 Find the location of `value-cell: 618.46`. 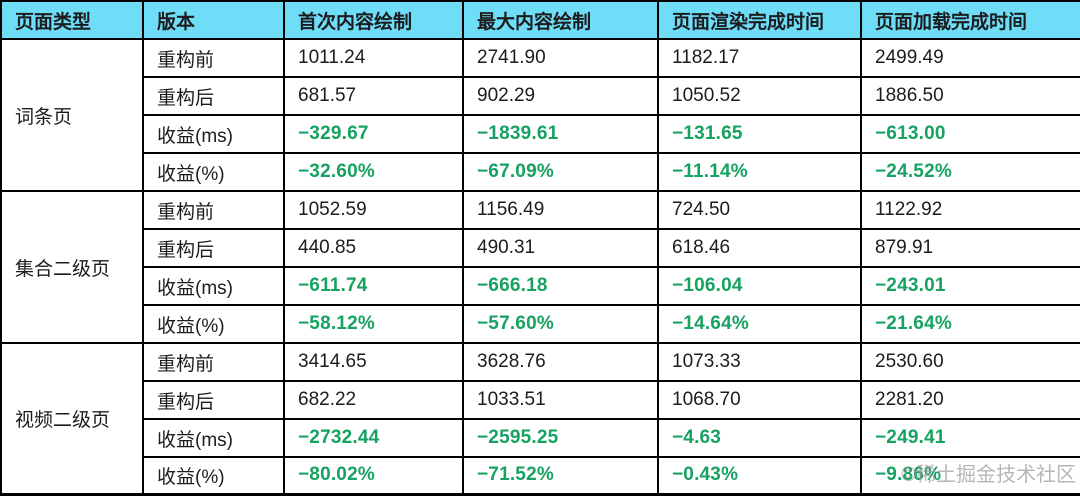

value-cell: 618.46 is located at coordinates (759, 248).